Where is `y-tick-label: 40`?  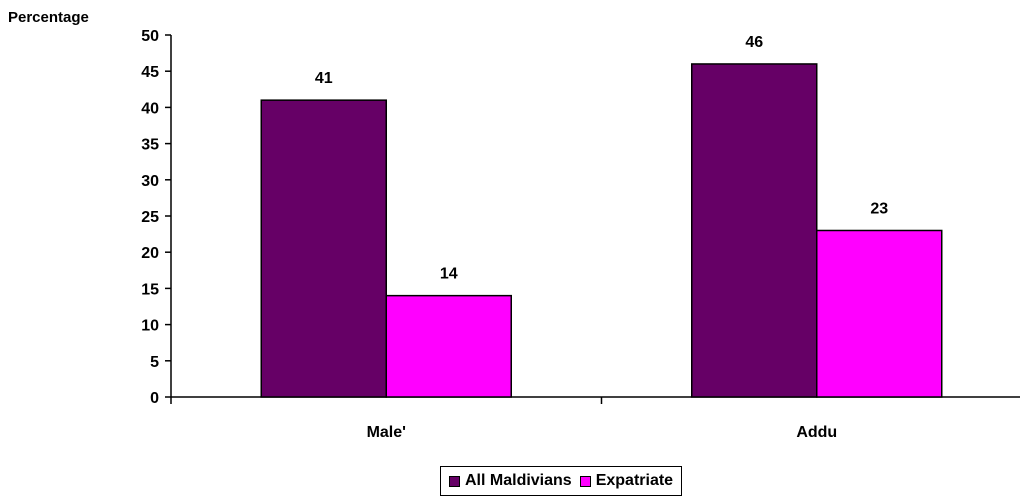 y-tick-label: 40 is located at coordinates (150, 108).